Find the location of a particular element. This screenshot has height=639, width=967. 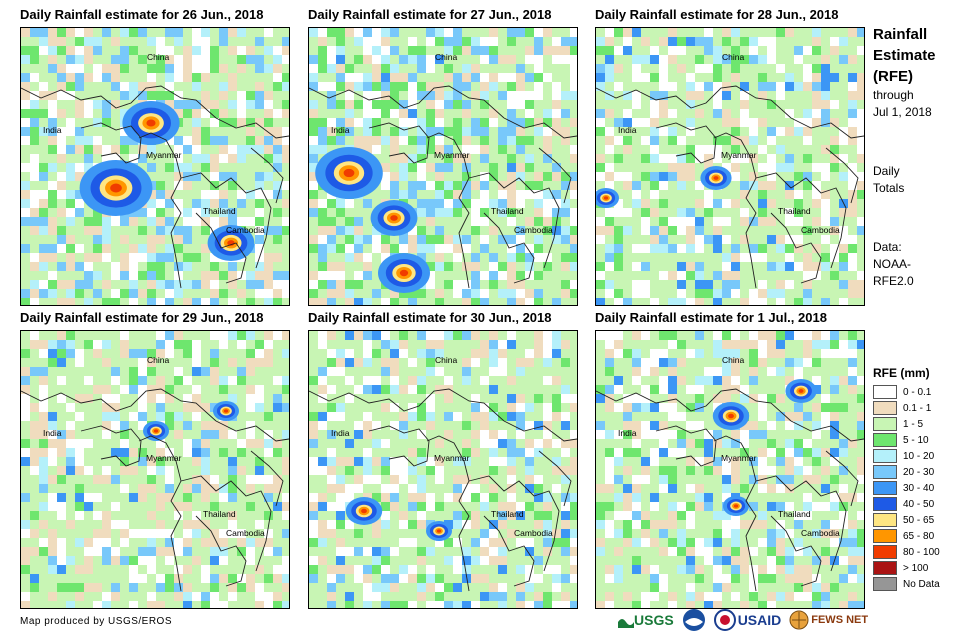

fewsnet-globe-icon is located at coordinates (799, 620).